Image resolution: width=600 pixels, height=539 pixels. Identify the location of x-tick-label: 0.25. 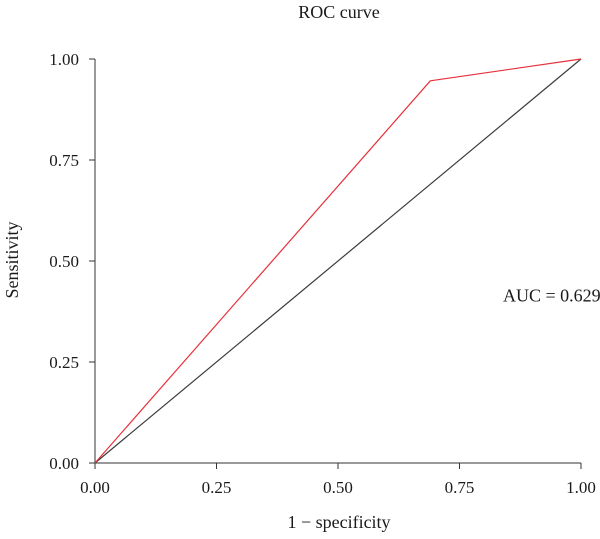
(217, 487).